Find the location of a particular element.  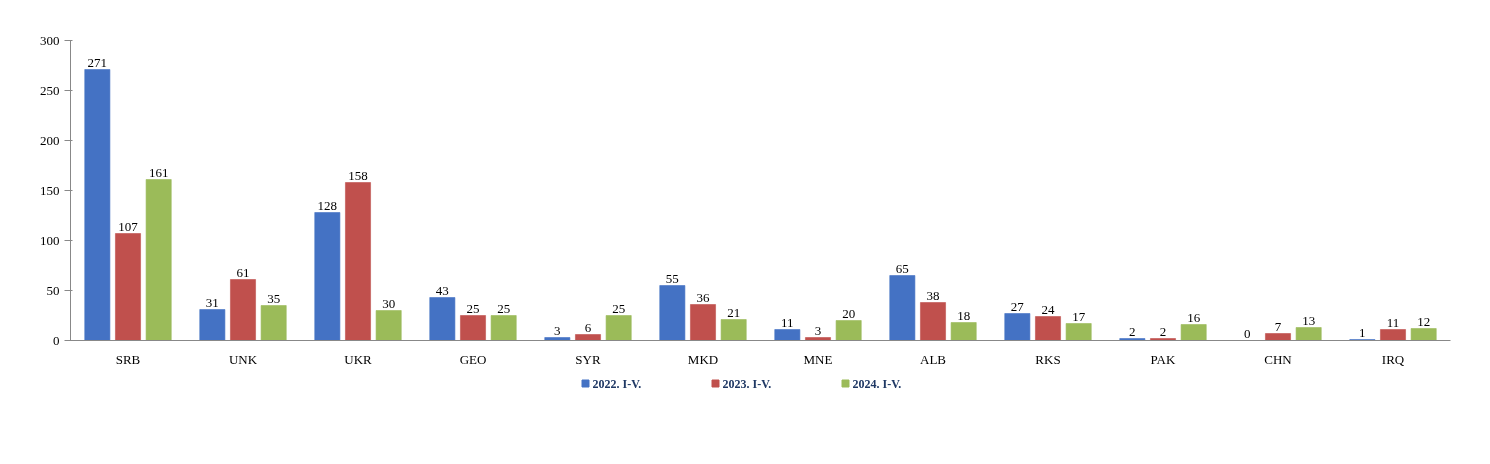

data-label: 36 is located at coordinates (703, 297).